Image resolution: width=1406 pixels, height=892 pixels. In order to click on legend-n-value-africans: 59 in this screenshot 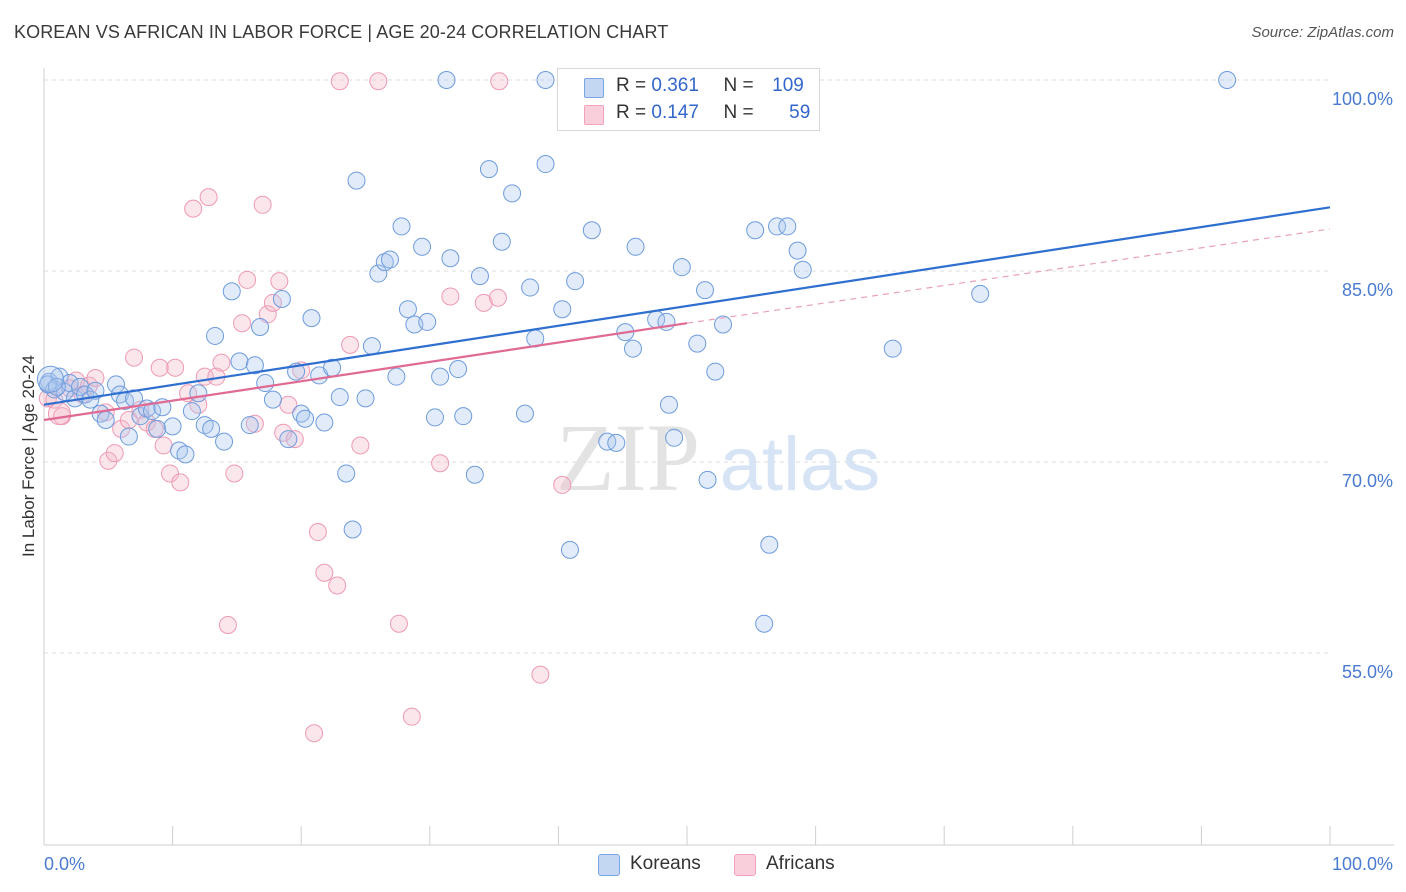, I will do `click(800, 112)`.